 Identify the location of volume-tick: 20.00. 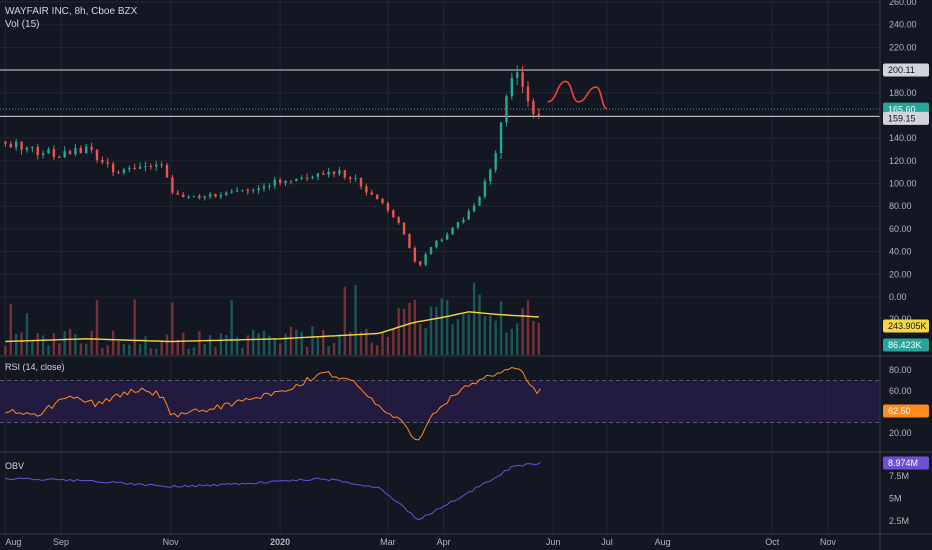
(900, 319).